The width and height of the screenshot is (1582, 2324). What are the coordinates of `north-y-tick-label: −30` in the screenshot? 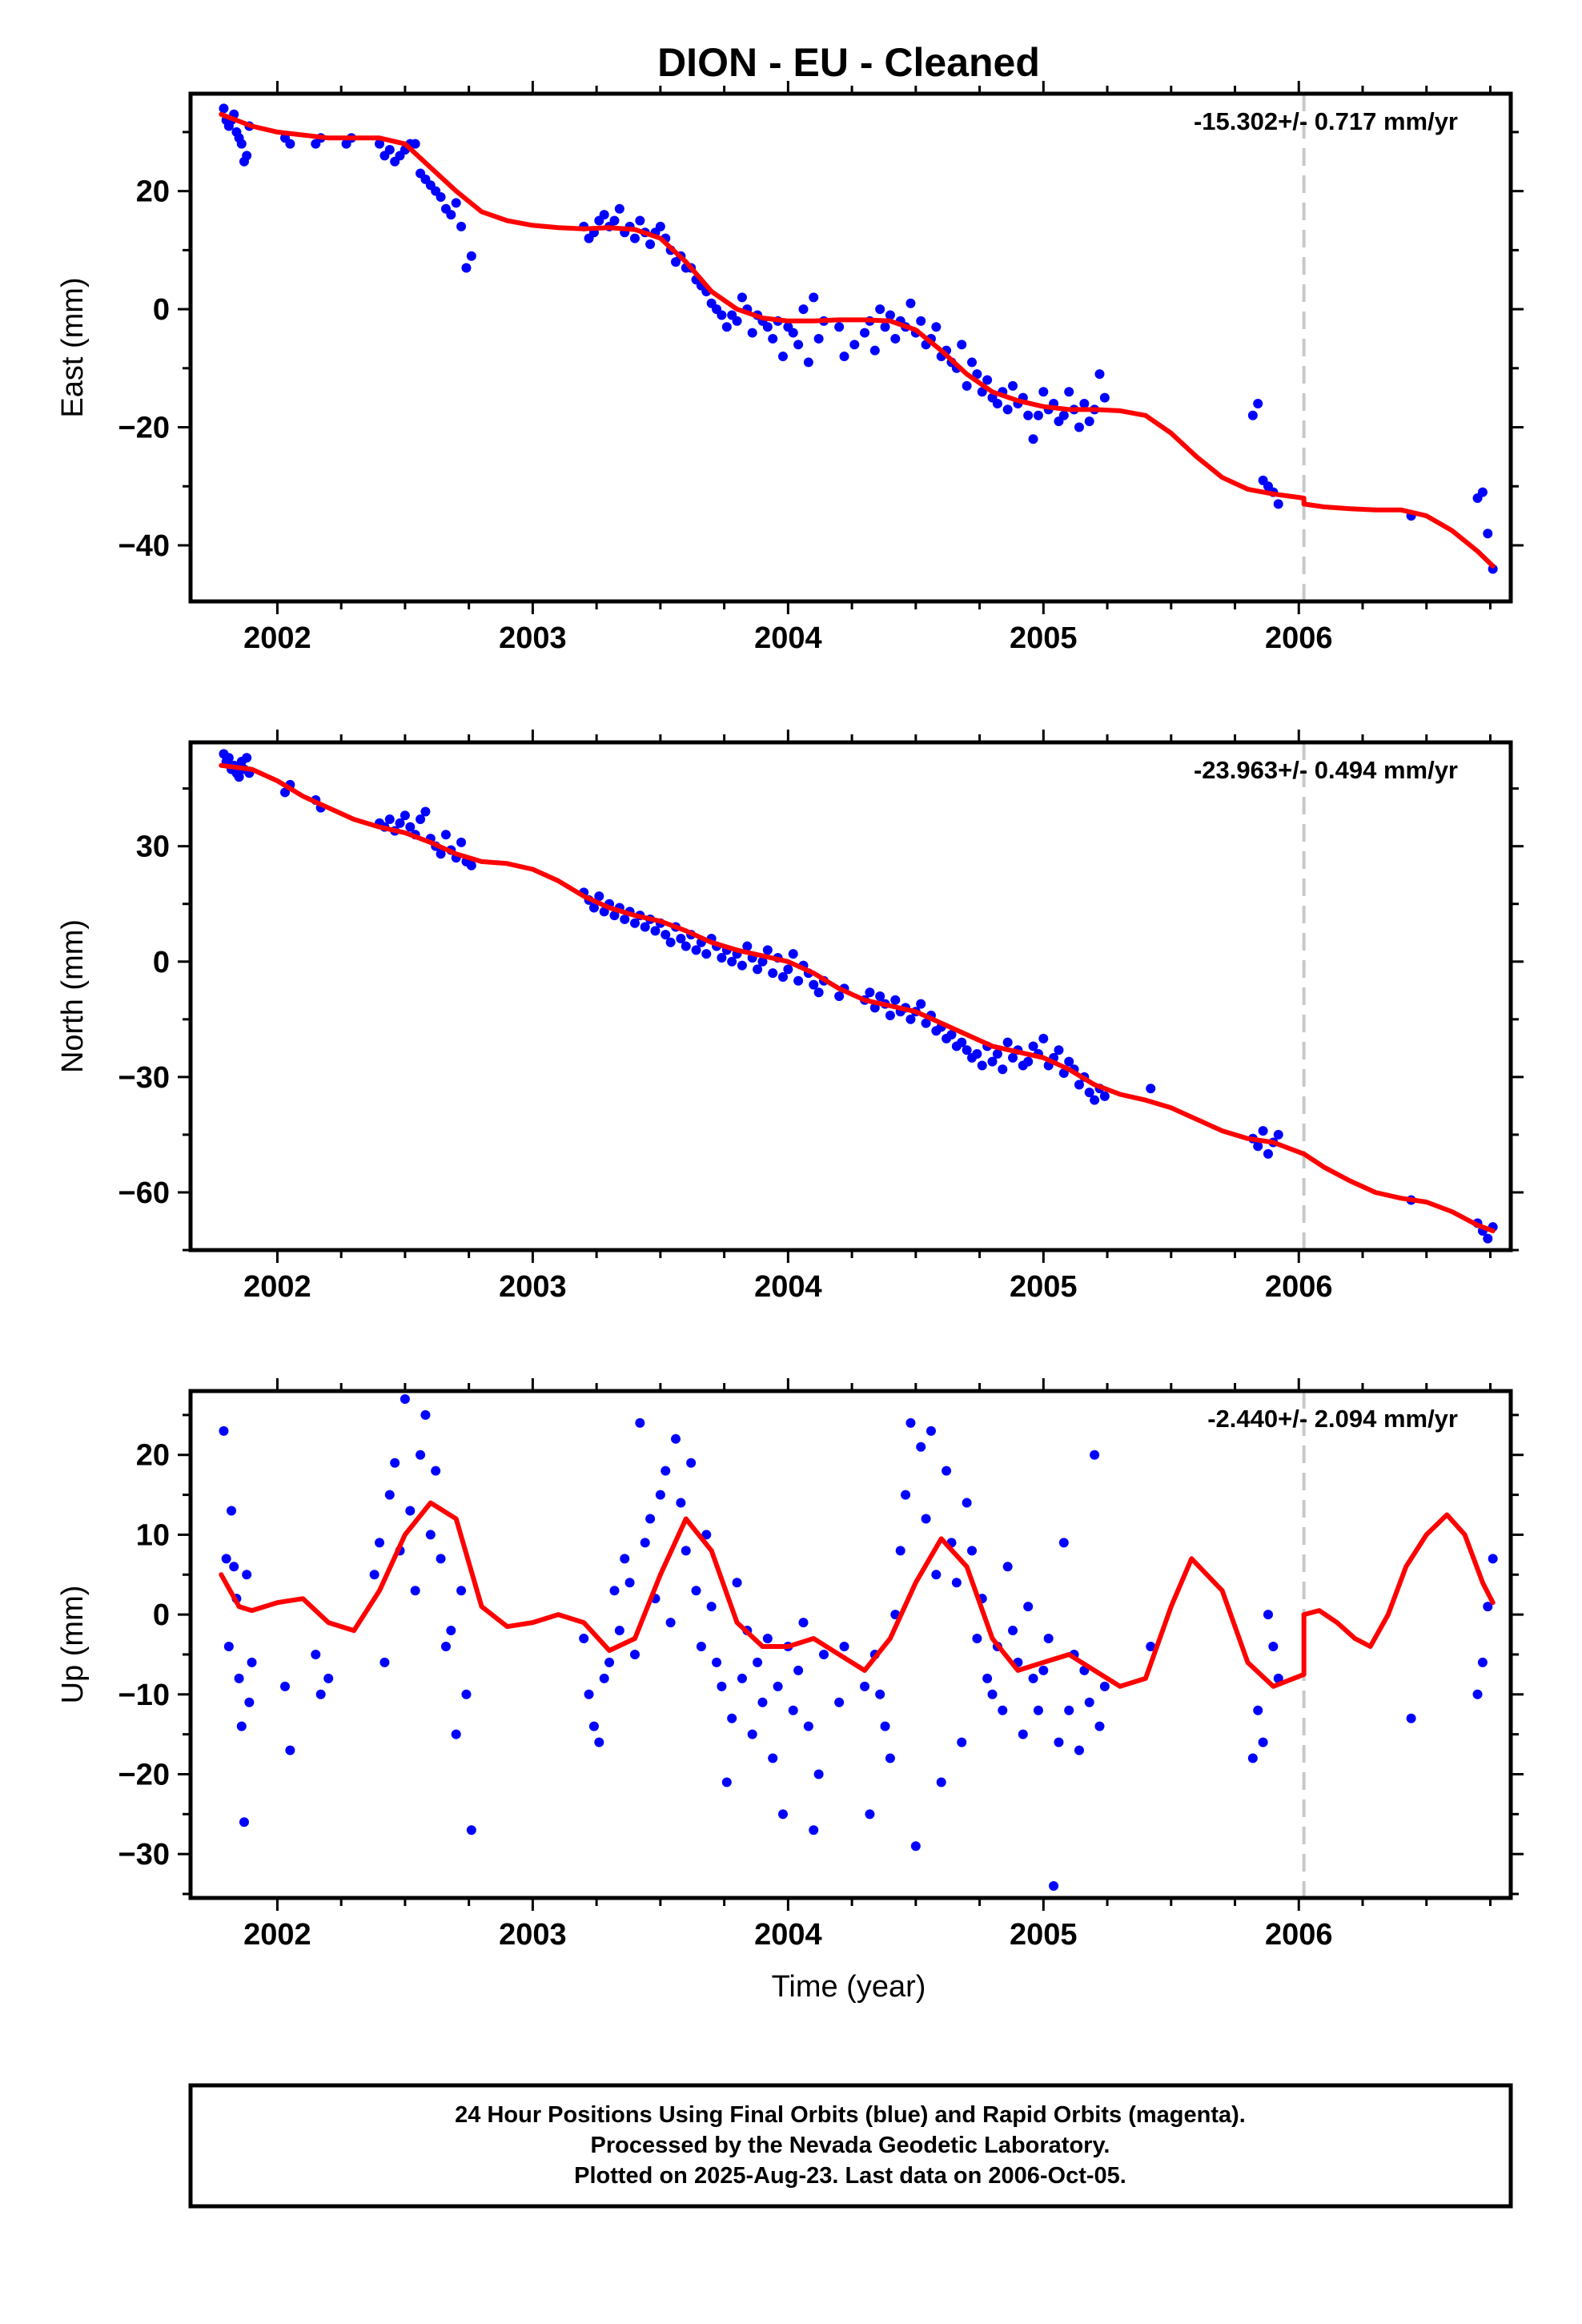 It's located at (144, 1078).